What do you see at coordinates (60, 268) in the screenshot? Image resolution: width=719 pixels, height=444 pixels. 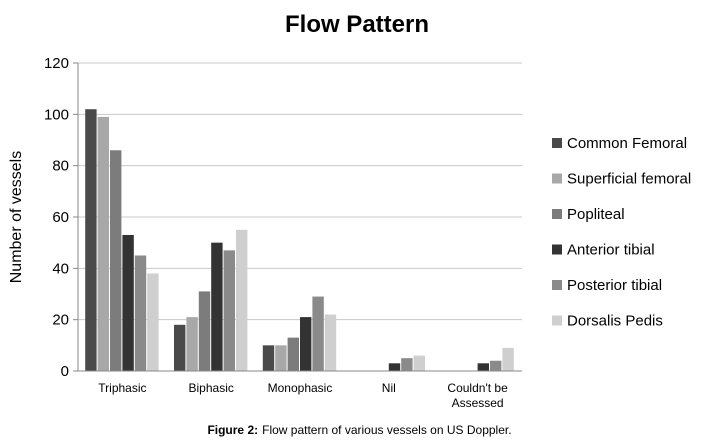 I see `y-tick-label: 40` at bounding box center [60, 268].